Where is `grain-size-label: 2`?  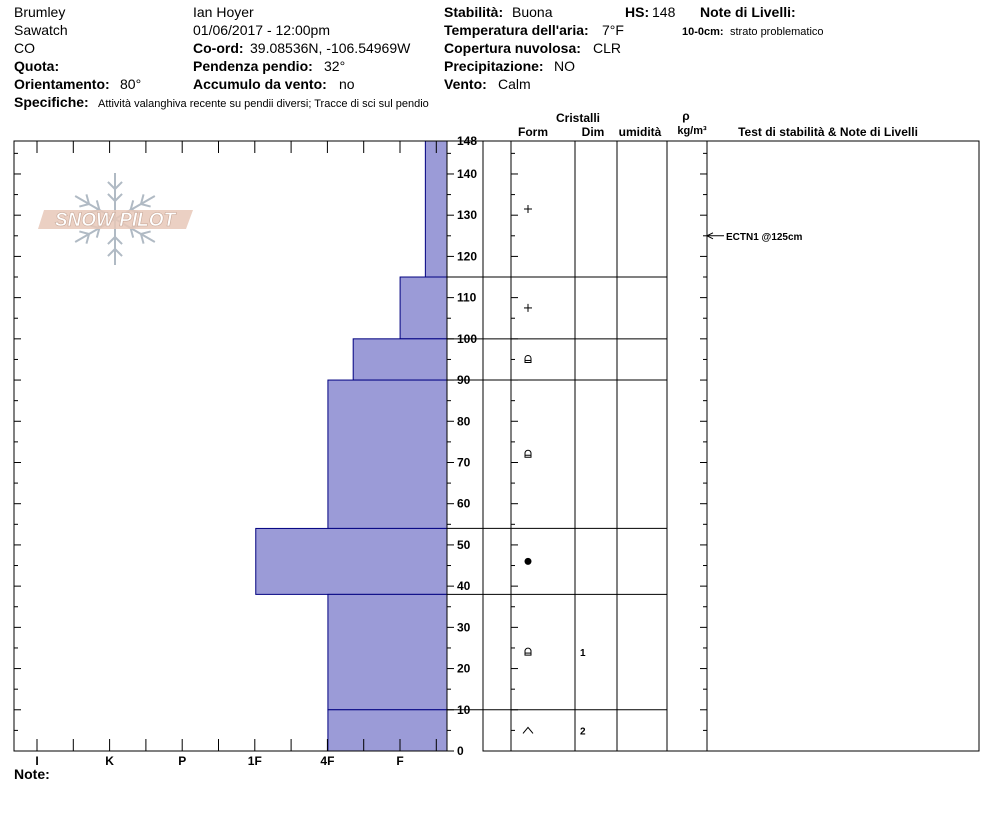 grain-size-label: 2 is located at coordinates (583, 731).